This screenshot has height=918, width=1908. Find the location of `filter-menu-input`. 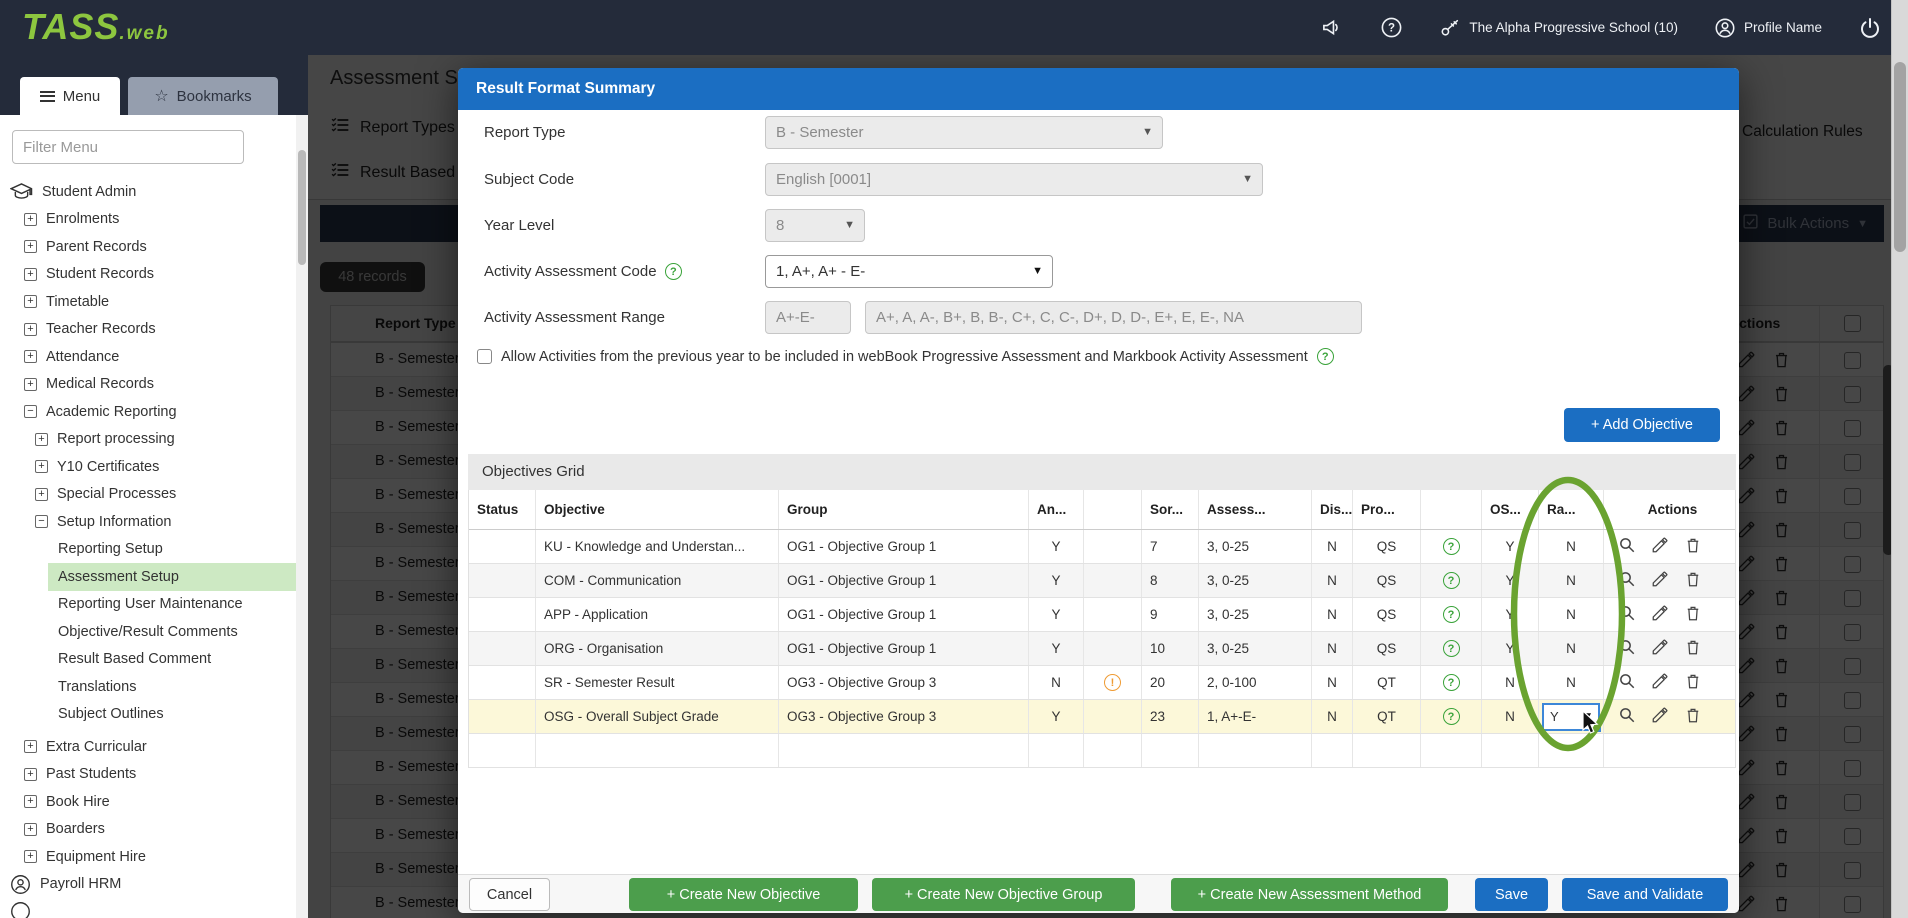

filter-menu-input is located at coordinates (128, 147).